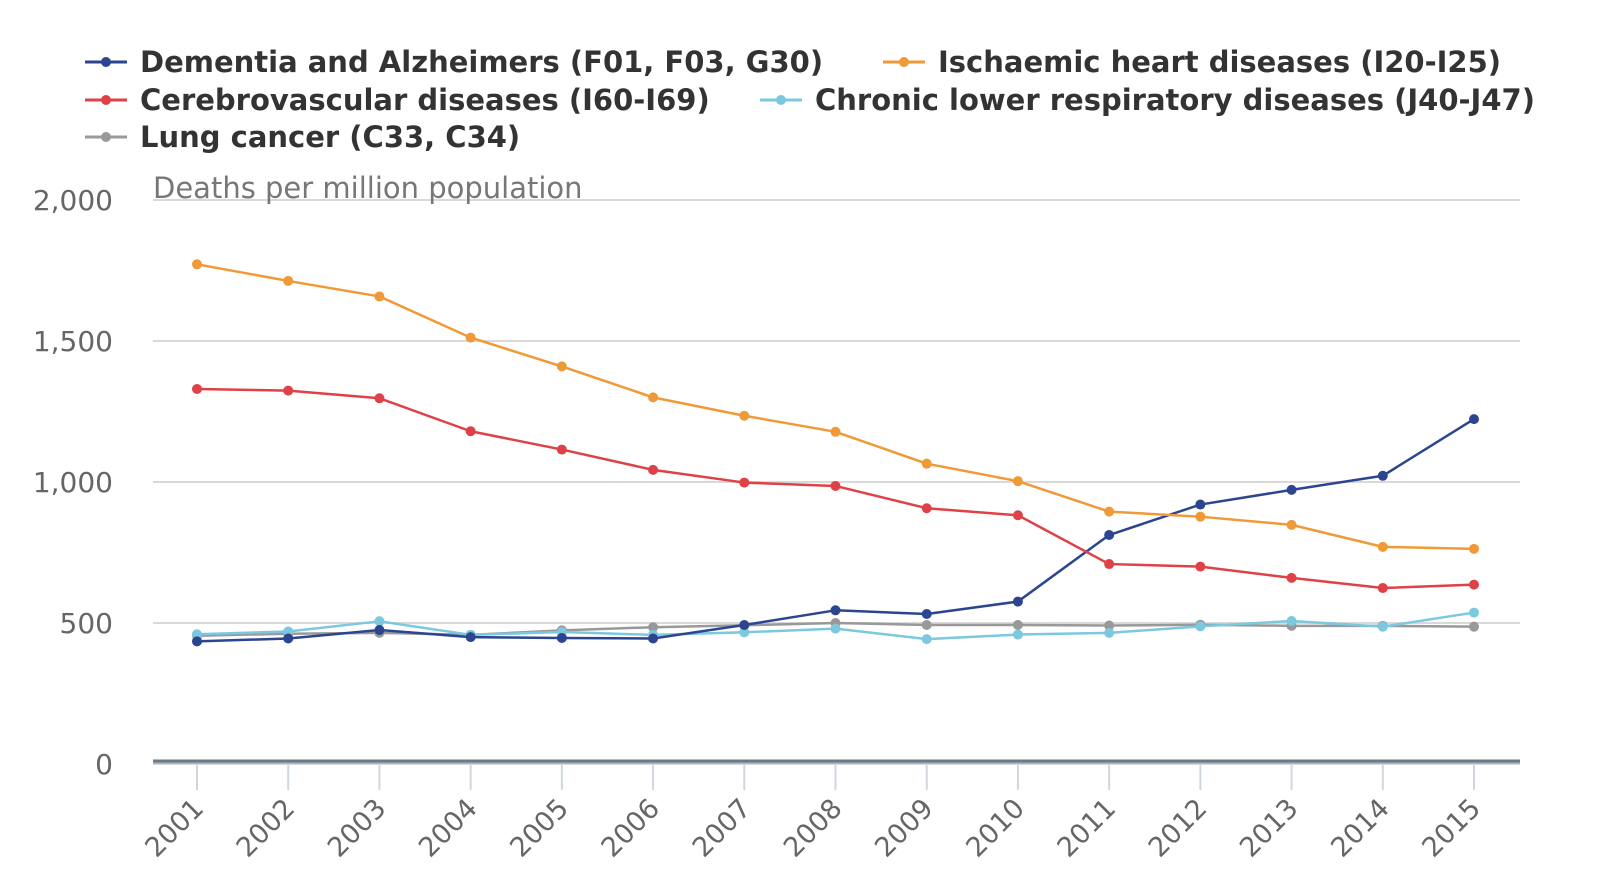 The height and width of the screenshot is (896, 1600). Describe the element at coordinates (174, 828) in the screenshot. I see `x-tick-label: 2001` at that location.